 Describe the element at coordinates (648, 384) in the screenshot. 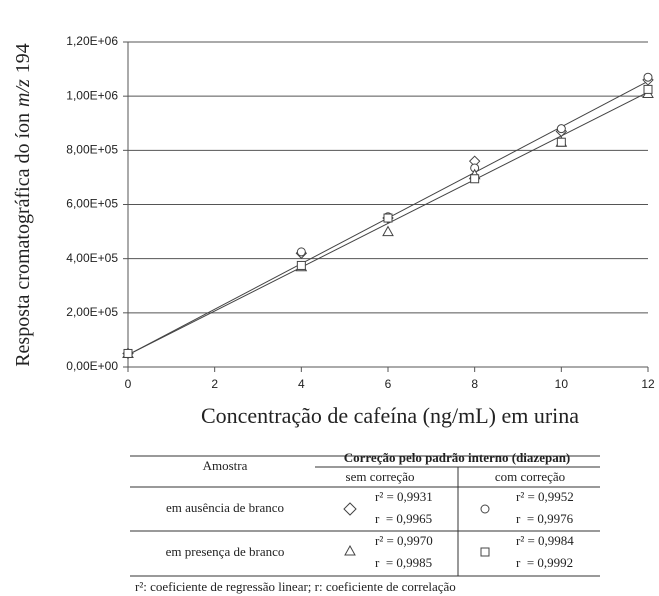

I see `x-tick-label: 12` at that location.